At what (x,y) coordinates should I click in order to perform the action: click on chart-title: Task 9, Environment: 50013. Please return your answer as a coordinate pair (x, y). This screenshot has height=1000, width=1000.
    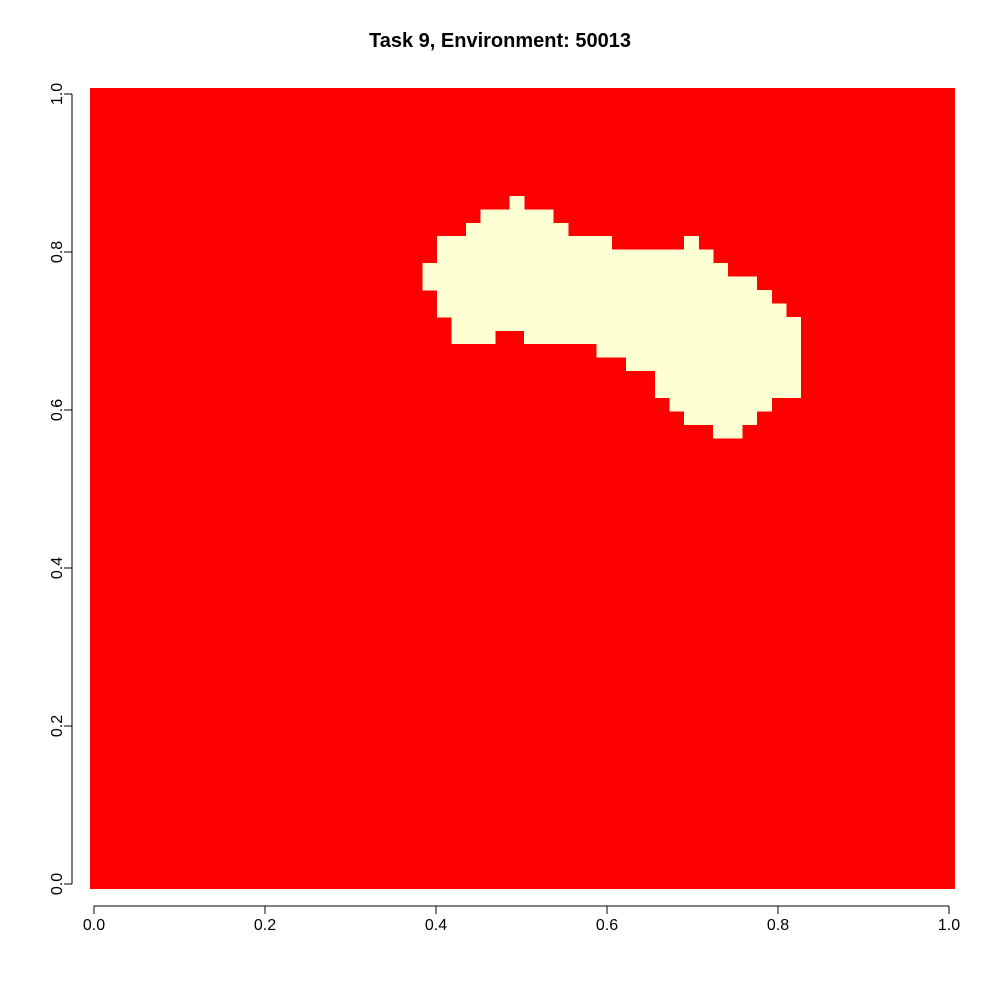
    Looking at the image, I should click on (500, 41).